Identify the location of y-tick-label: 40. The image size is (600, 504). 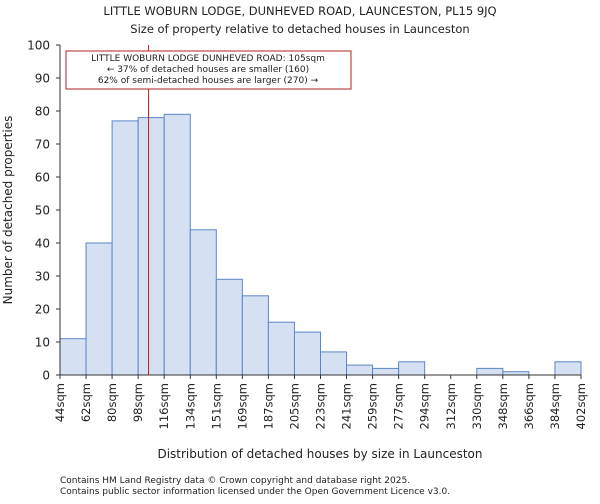
(42, 244).